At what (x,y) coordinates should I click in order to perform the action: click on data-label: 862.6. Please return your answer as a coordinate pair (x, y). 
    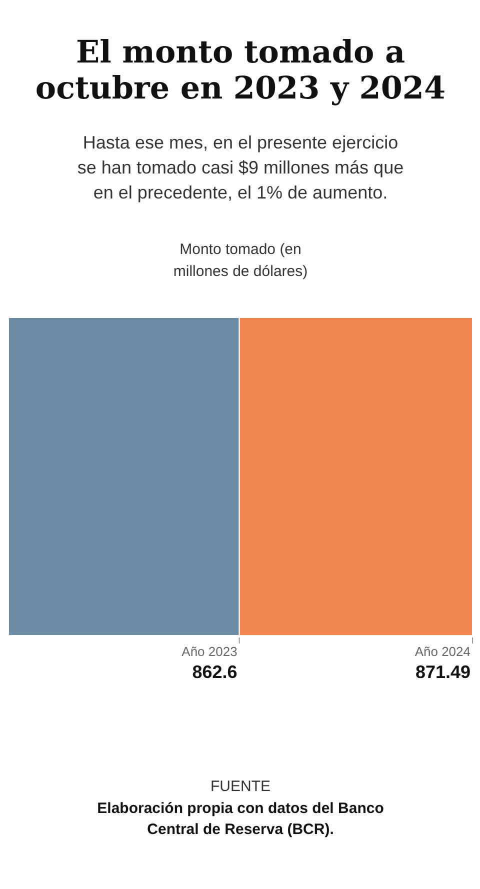
    Looking at the image, I should click on (215, 672).